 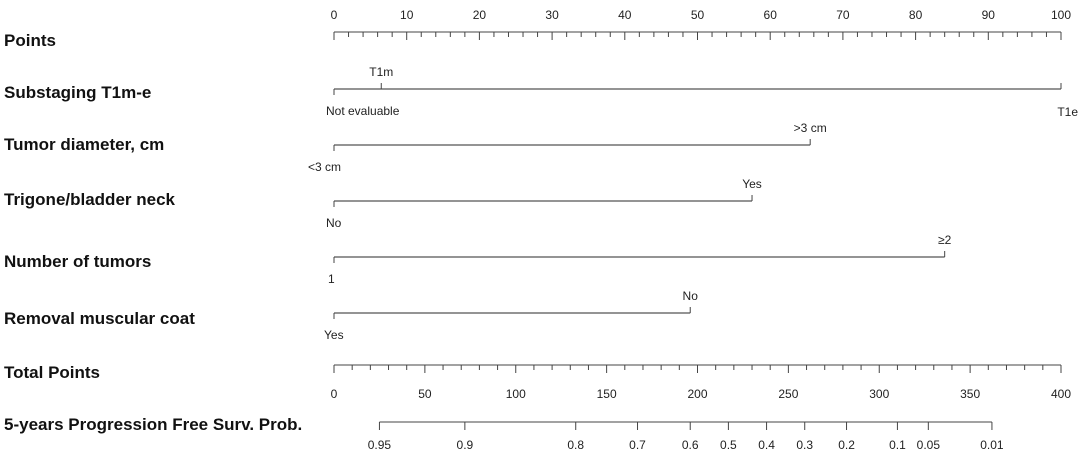 What do you see at coordinates (575, 445) in the screenshot?
I see `progression-tick-label: 0.8` at bounding box center [575, 445].